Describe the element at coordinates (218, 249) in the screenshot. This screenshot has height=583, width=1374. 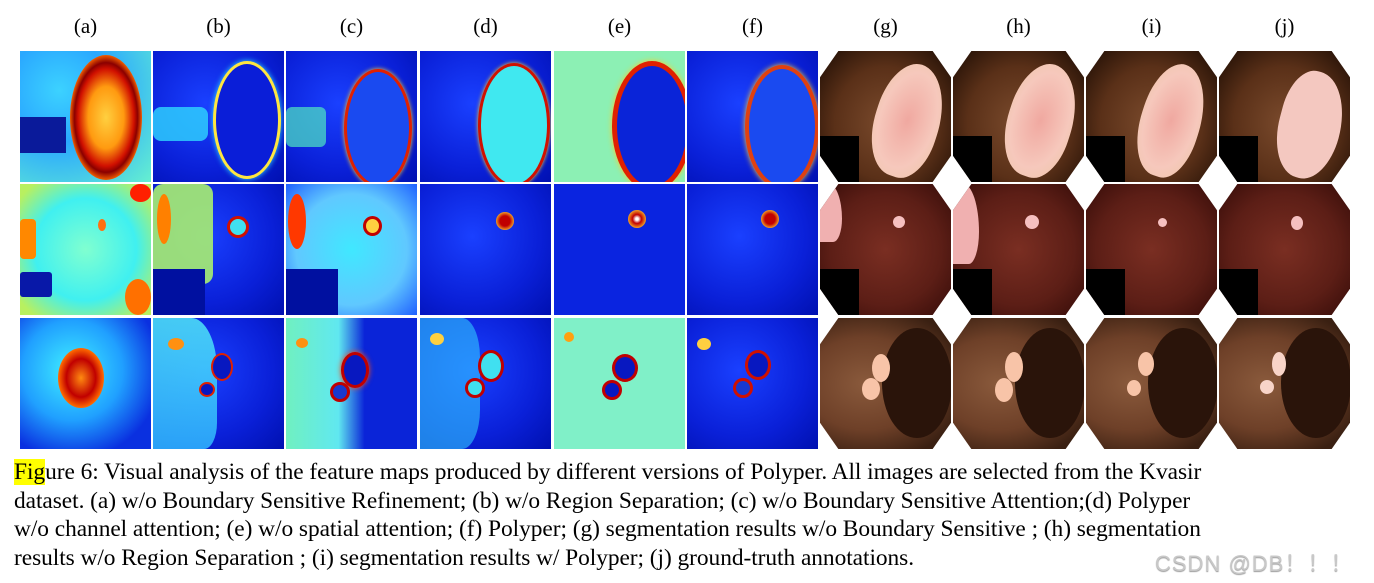
I see `heatmap-b-row2` at that location.